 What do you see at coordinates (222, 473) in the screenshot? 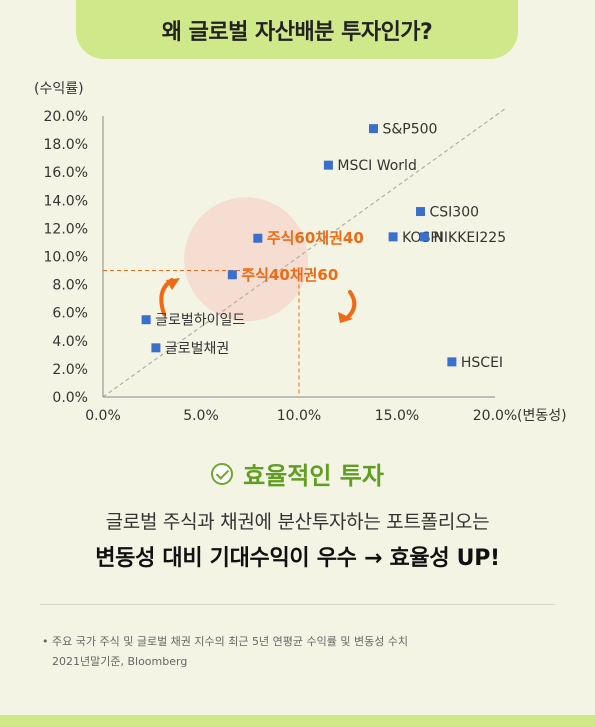
I see `check-circle-icon` at bounding box center [222, 473].